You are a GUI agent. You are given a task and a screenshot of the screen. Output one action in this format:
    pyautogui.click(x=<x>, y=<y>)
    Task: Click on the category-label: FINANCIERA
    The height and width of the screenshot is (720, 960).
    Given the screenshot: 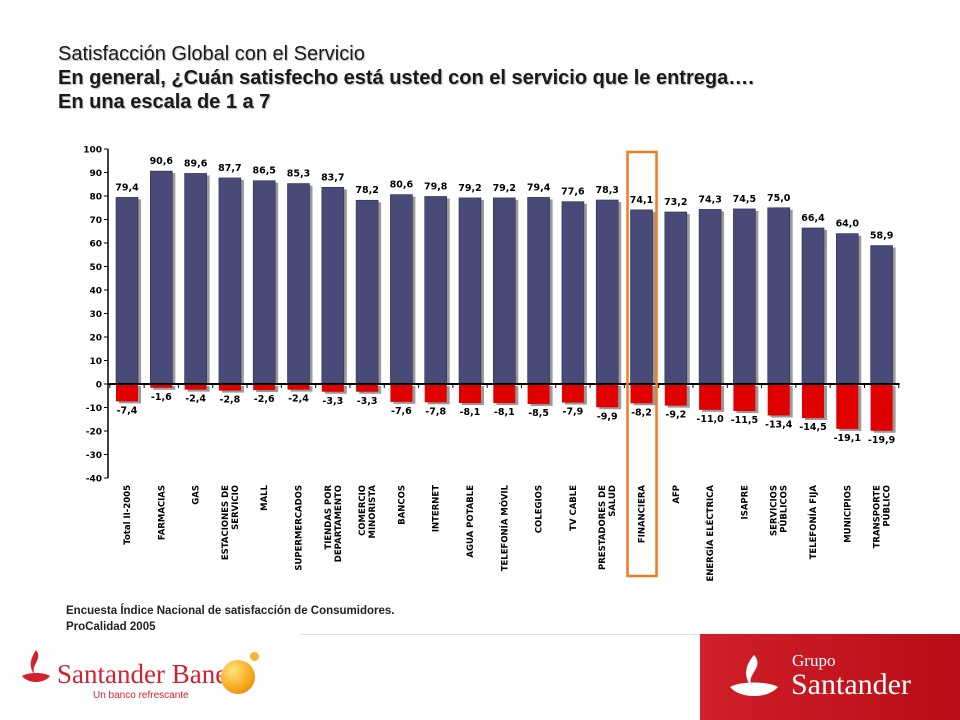 What is the action you would take?
    pyautogui.click(x=643, y=514)
    